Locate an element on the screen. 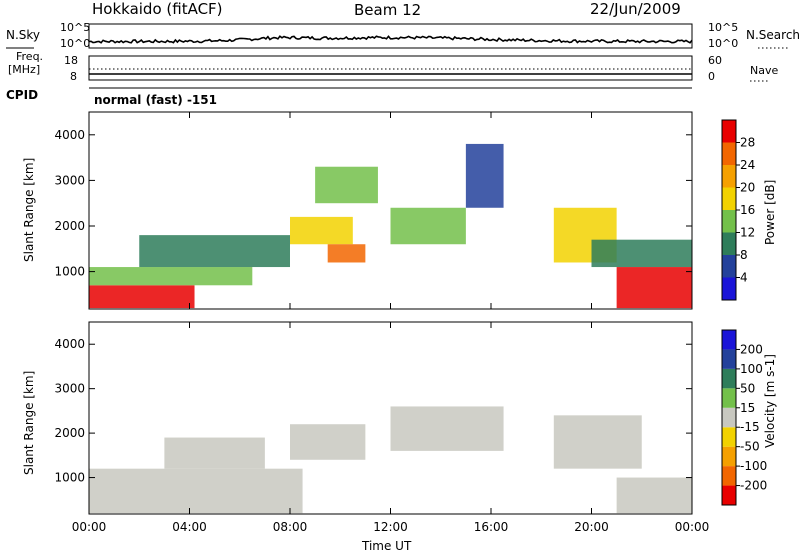 Image resolution: width=800 pixels, height=554 pixels. nave-bottom-tick: 0 is located at coordinates (711, 76).